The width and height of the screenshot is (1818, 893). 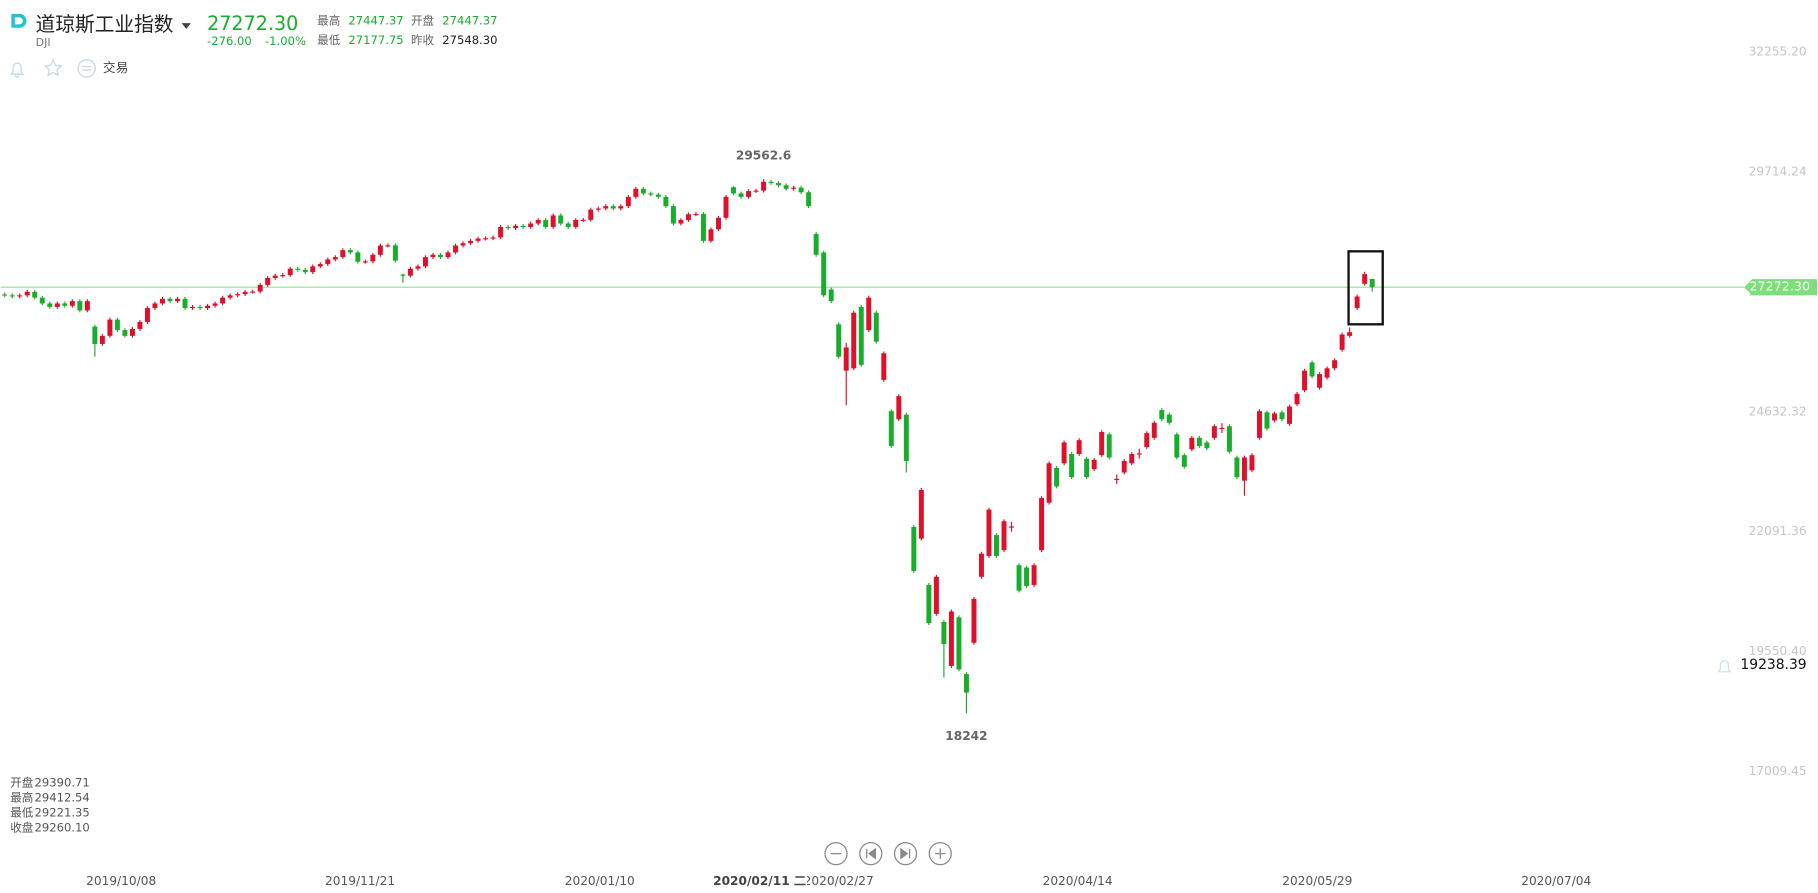 I want to click on change: -276.00, so click(x=229, y=41).